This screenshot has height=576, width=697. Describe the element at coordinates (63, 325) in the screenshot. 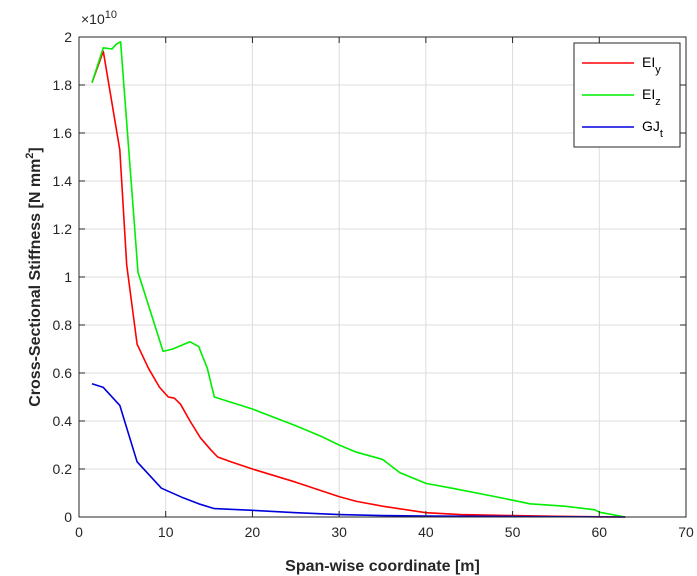

I see `y-tick-label: 0.8` at that location.